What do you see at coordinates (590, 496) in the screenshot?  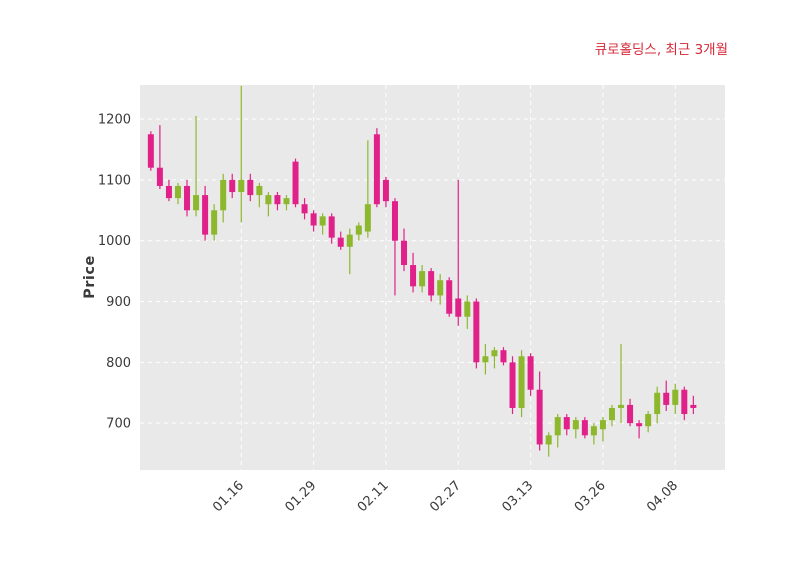 I see `x-tick-label: 03.26` at bounding box center [590, 496].